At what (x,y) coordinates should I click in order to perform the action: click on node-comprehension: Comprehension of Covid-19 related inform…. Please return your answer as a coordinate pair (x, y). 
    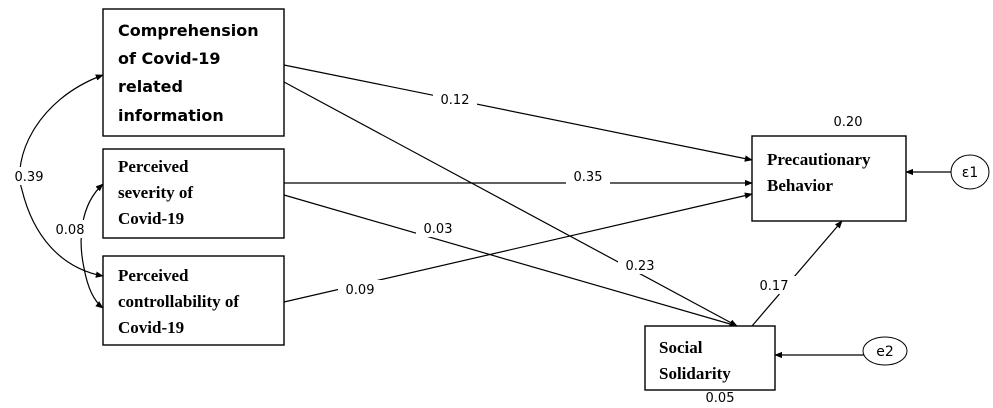
    Looking at the image, I should click on (188, 73).